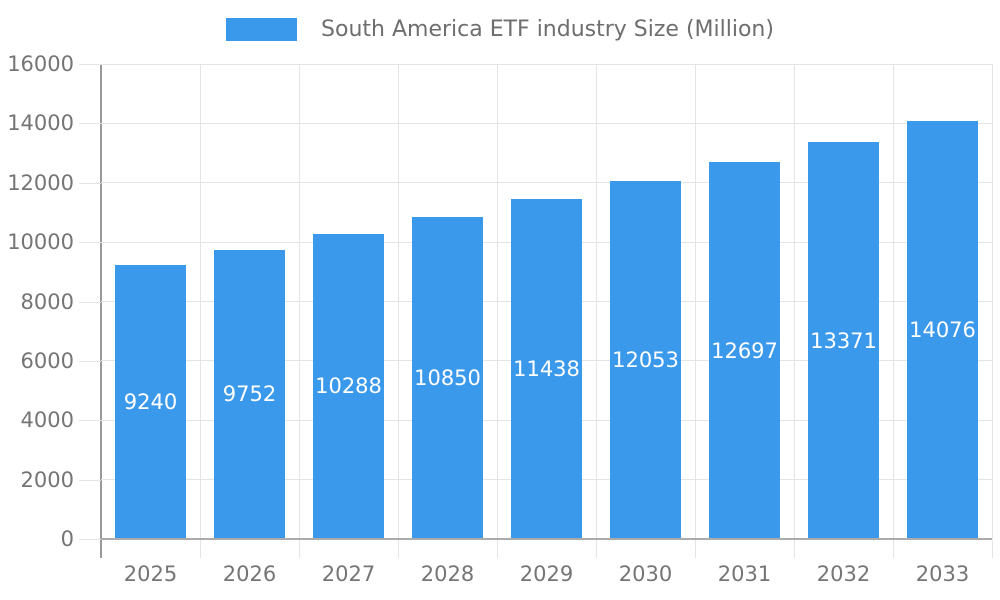 The width and height of the screenshot is (1000, 600). Describe the element at coordinates (447, 574) in the screenshot. I see `x-tick-label: 2028` at that location.